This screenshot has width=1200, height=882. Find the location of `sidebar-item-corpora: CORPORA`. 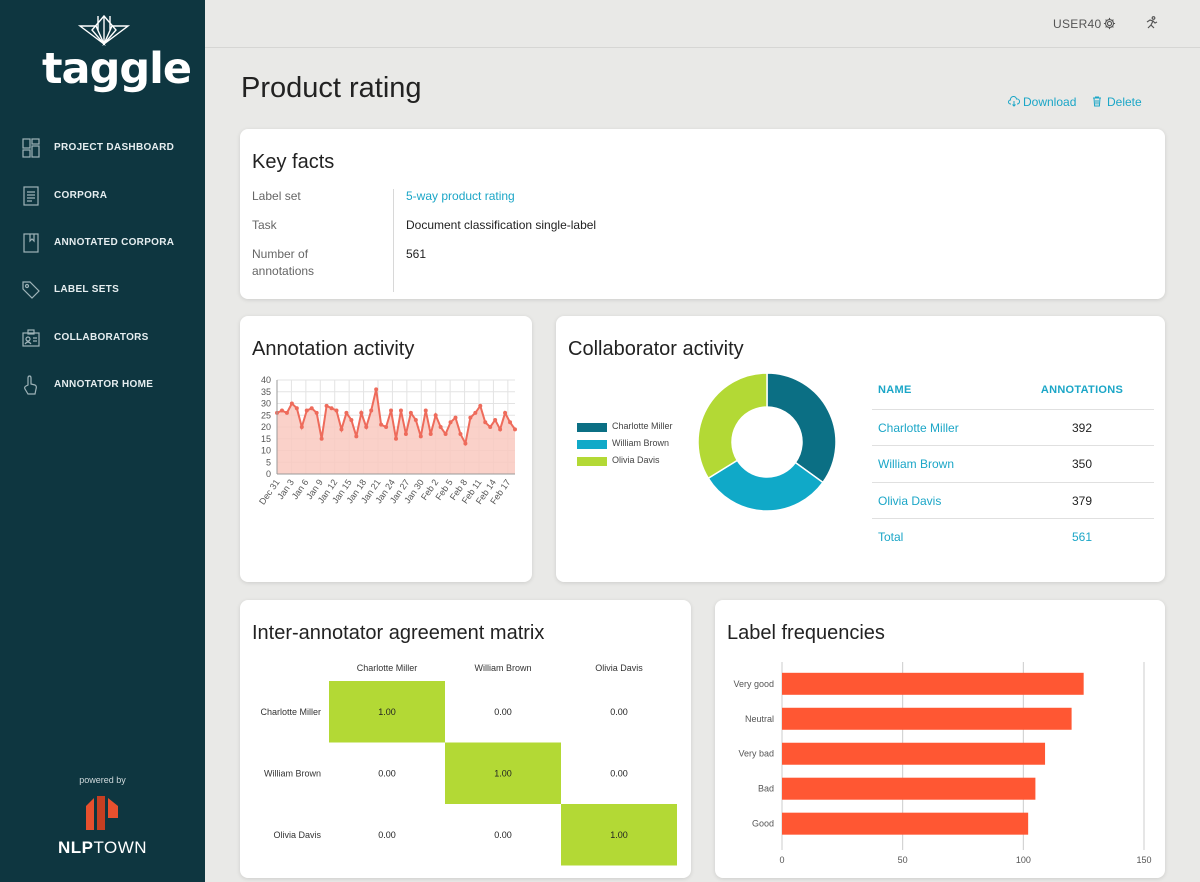

sidebar-item-corpora: CORPORA is located at coordinates (102, 196).